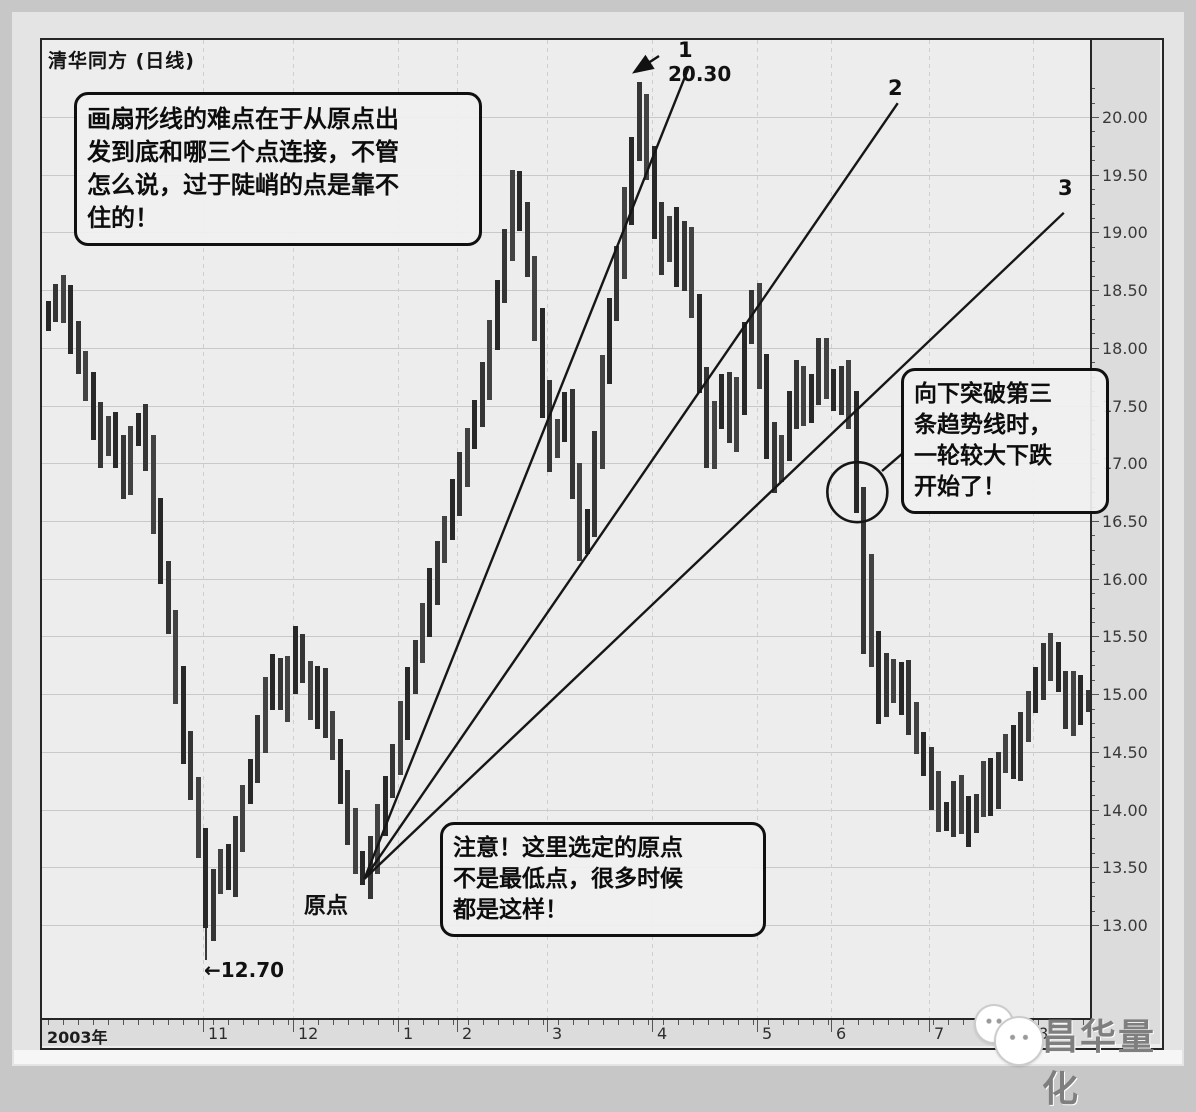 The height and width of the screenshot is (1112, 1196). I want to click on y-axis-tick-label: 17.50, so click(1125, 406).